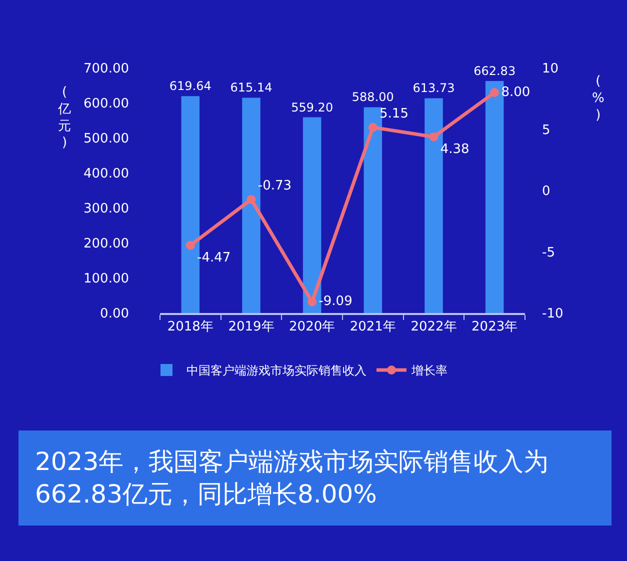 This screenshot has width=627, height=561. I want to click on y-tick-label: 100.00, so click(106, 279).